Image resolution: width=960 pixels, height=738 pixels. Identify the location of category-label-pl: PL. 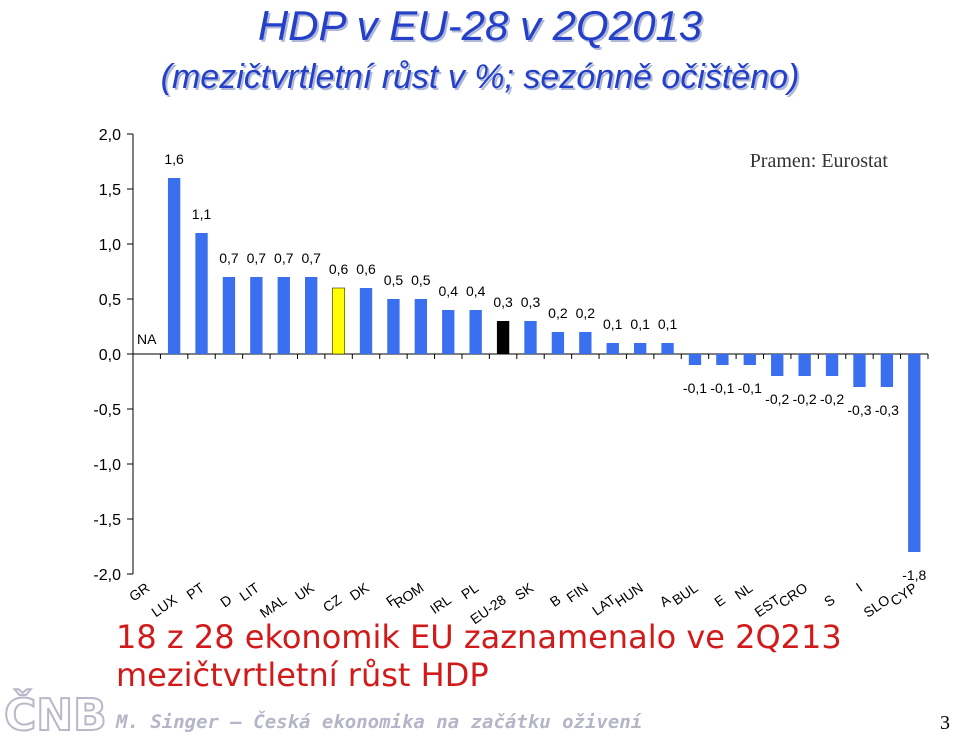
(469, 590).